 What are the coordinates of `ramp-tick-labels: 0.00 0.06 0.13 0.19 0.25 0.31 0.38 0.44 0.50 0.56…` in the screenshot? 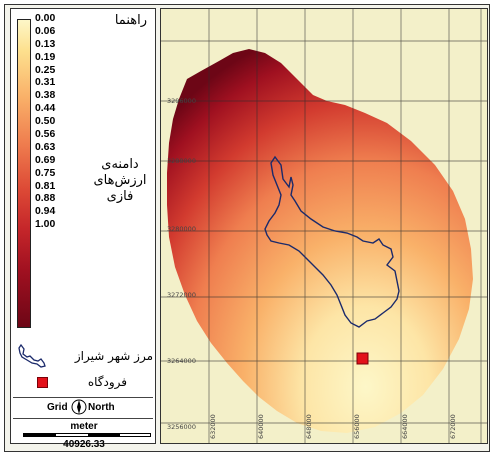 It's located at (60, 122).